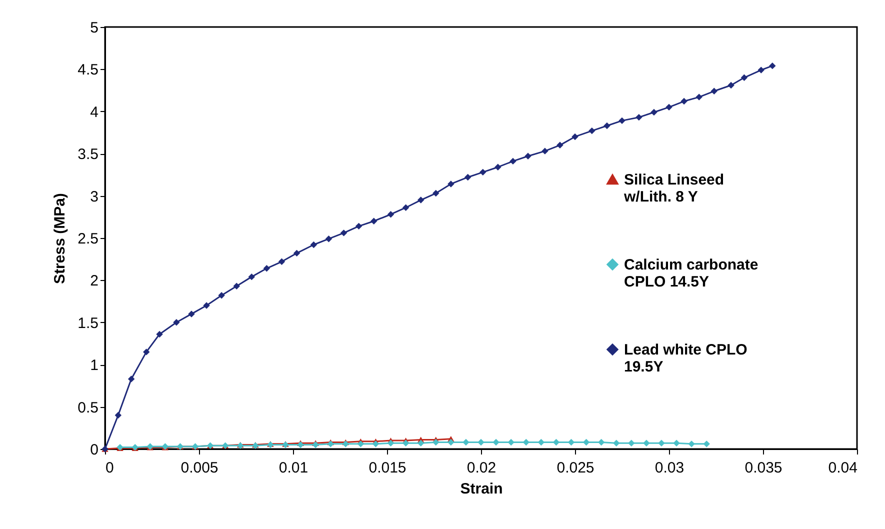 The image size is (885, 529). Describe the element at coordinates (88, 407) in the screenshot. I see `y-tick-label: 0.5` at that location.